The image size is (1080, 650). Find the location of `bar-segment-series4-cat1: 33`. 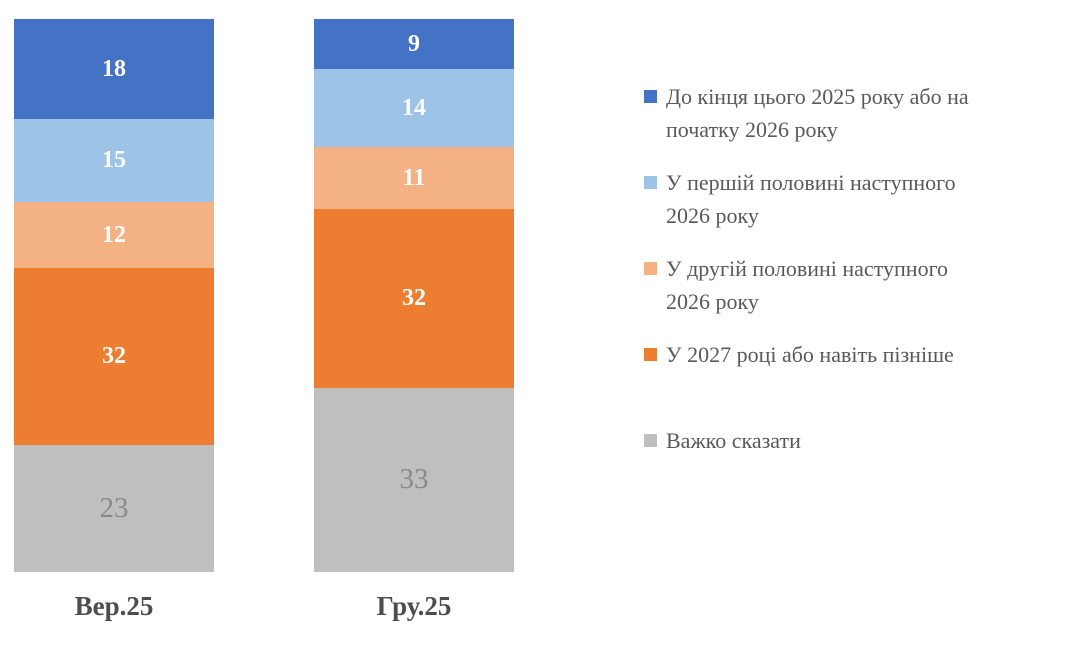

bar-segment-series4-cat1: 33 is located at coordinates (414, 479).